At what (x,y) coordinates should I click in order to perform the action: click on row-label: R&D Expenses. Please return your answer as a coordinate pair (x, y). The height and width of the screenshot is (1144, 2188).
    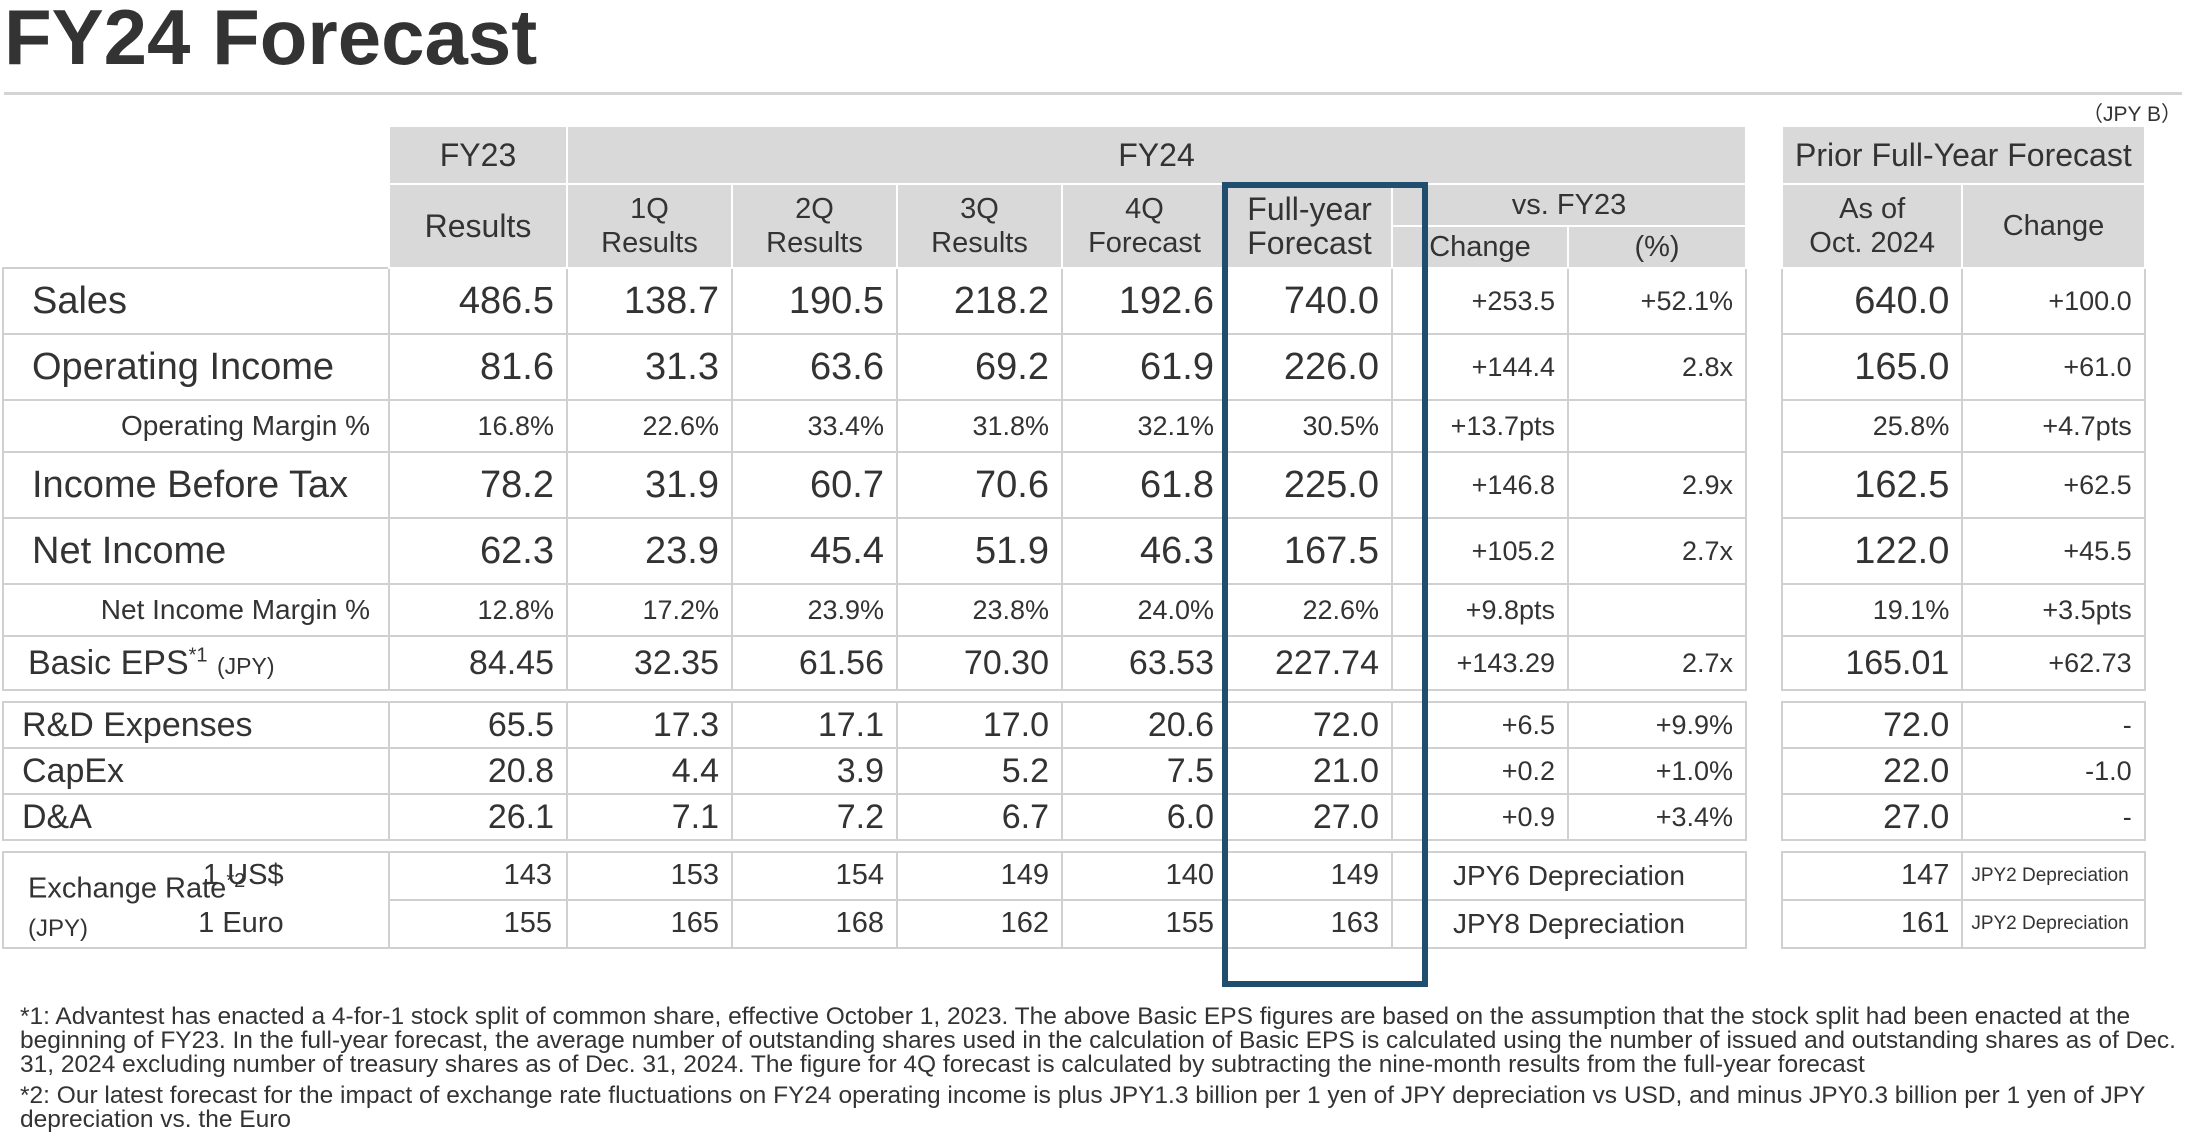
    Looking at the image, I should click on (196, 725).